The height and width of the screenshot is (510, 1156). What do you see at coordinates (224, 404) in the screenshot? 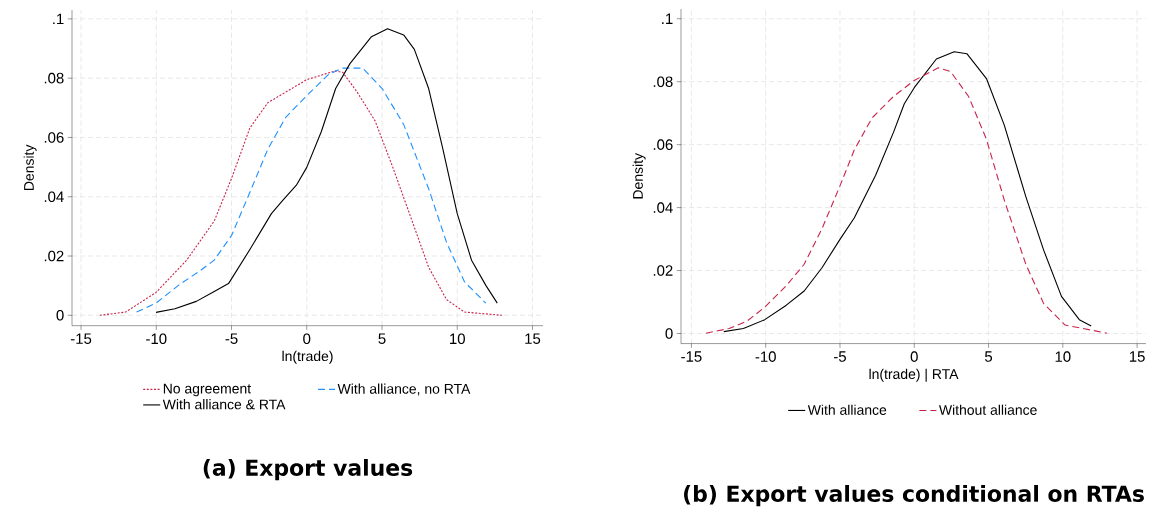
I see `legend-label: With alliance & RTA` at bounding box center [224, 404].